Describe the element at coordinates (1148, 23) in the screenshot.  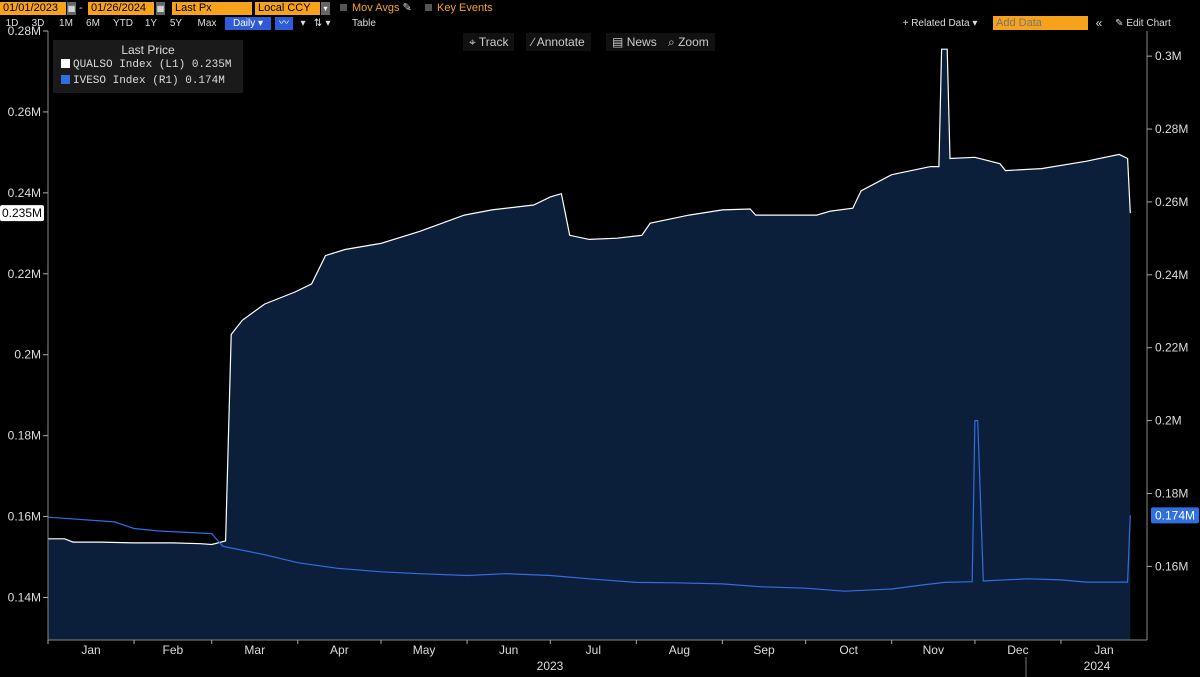
I see `edit-chart-label: Edit Chart` at that location.